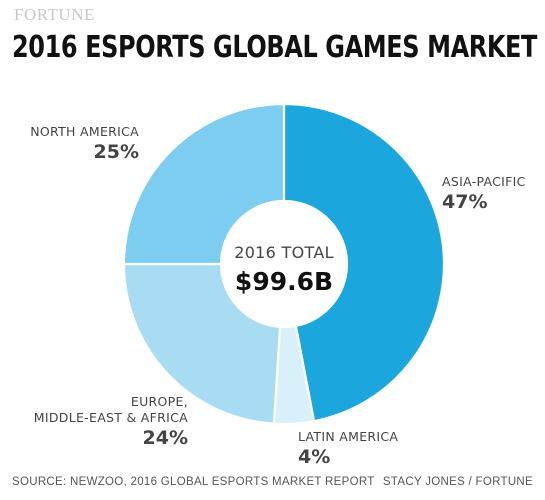 Image resolution: width=545 pixels, height=500 pixels. I want to click on slice-label: ASIA-PACIFIC, so click(484, 181).